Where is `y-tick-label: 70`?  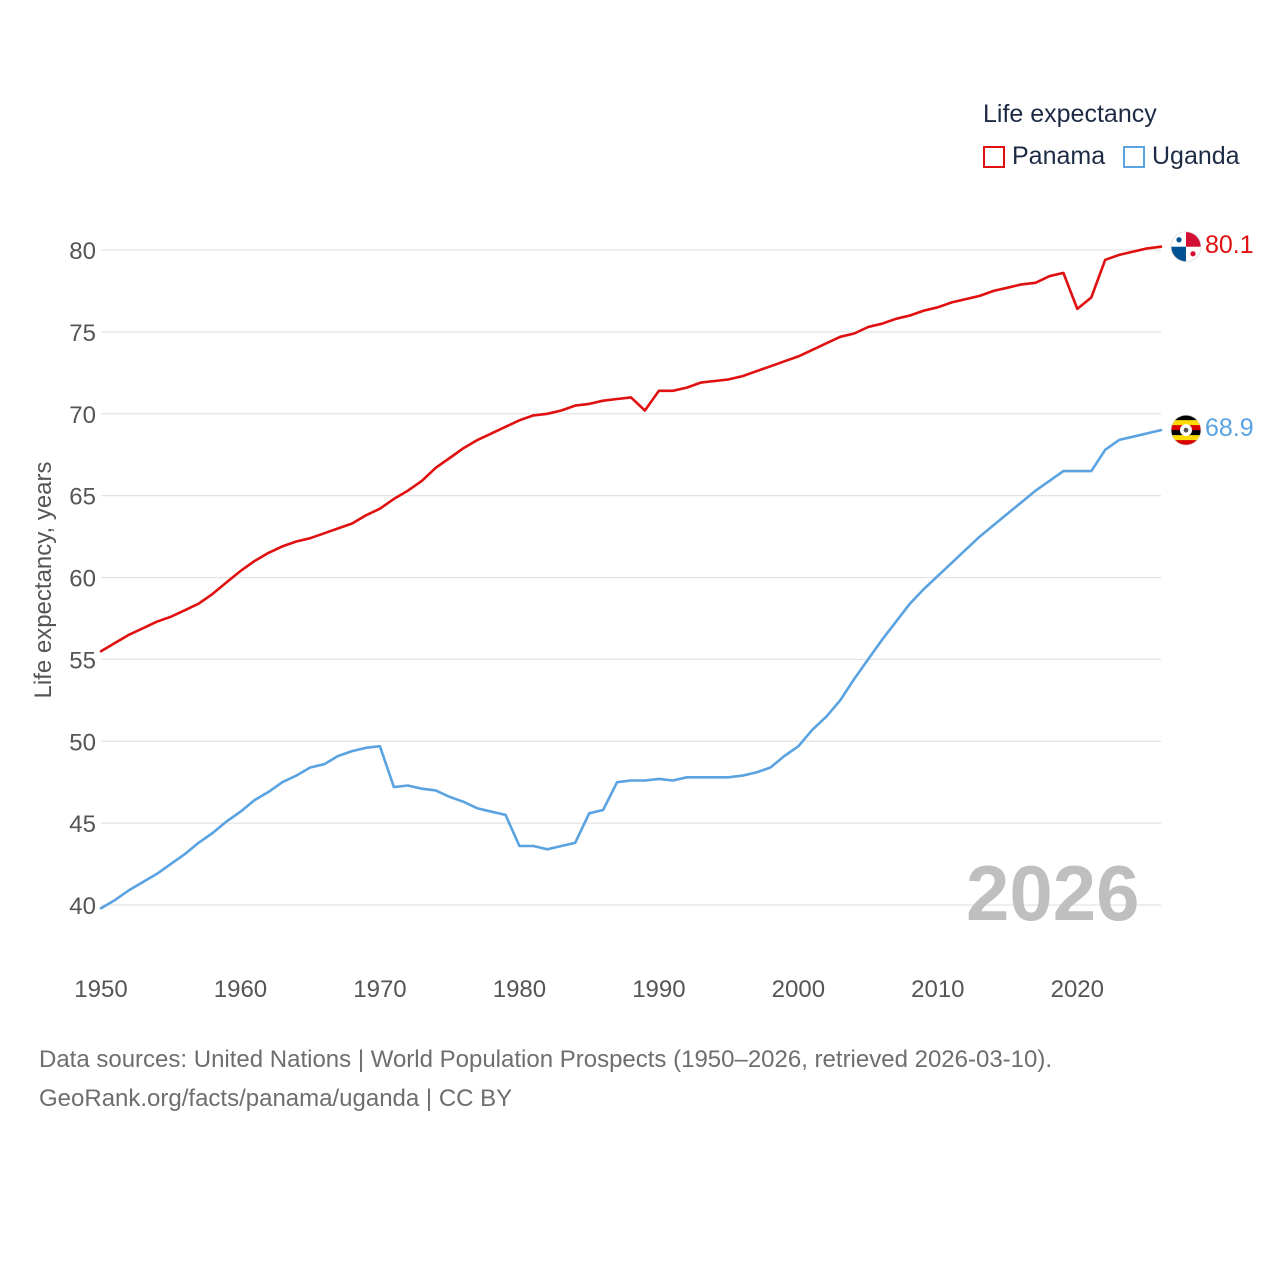 y-tick-label: 70 is located at coordinates (82, 415).